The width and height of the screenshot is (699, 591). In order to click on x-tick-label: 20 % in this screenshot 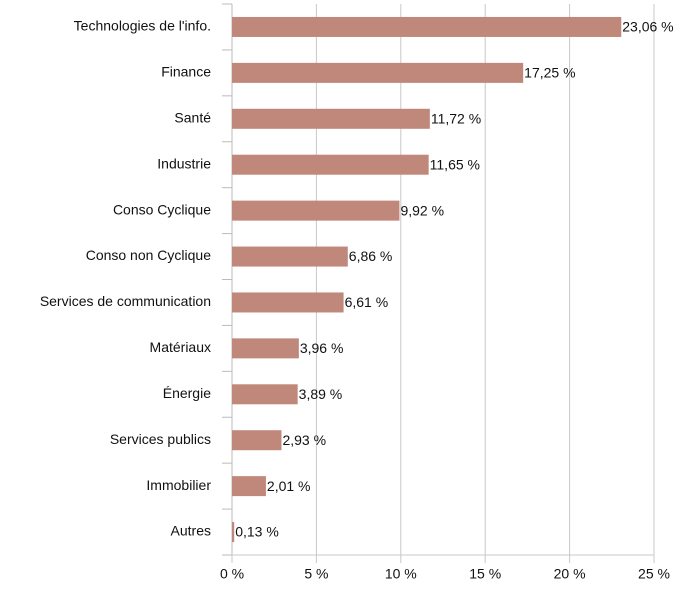, I will do `click(570, 574)`.